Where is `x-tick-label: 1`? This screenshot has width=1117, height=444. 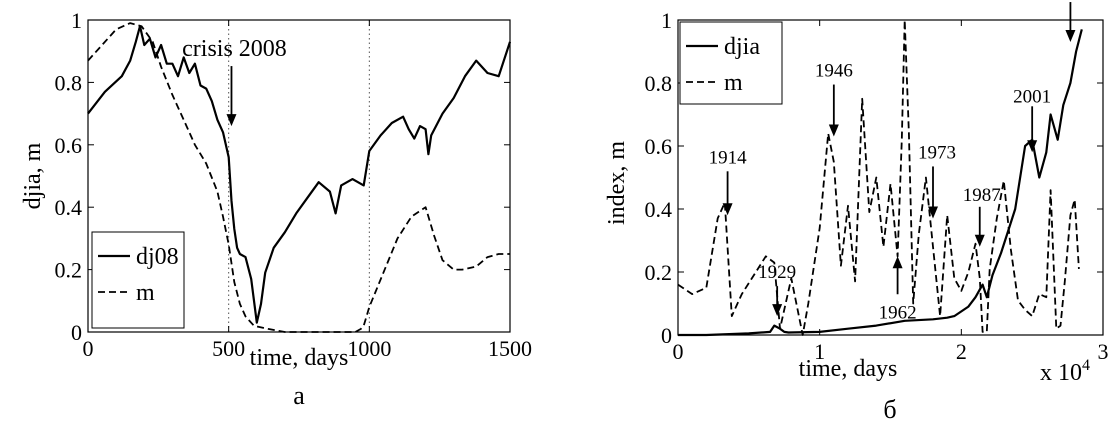 x-tick-label: 1 is located at coordinates (819, 351).